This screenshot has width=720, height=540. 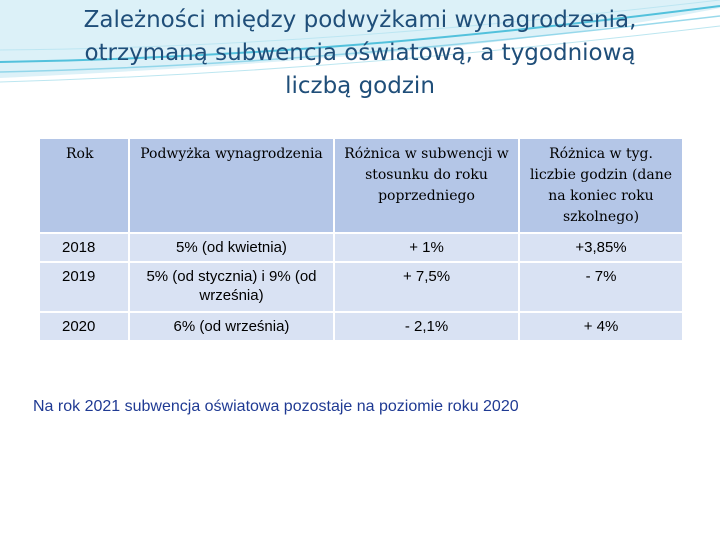 I want to click on cell-subsidy-diff: + 1%, so click(x=426, y=247).